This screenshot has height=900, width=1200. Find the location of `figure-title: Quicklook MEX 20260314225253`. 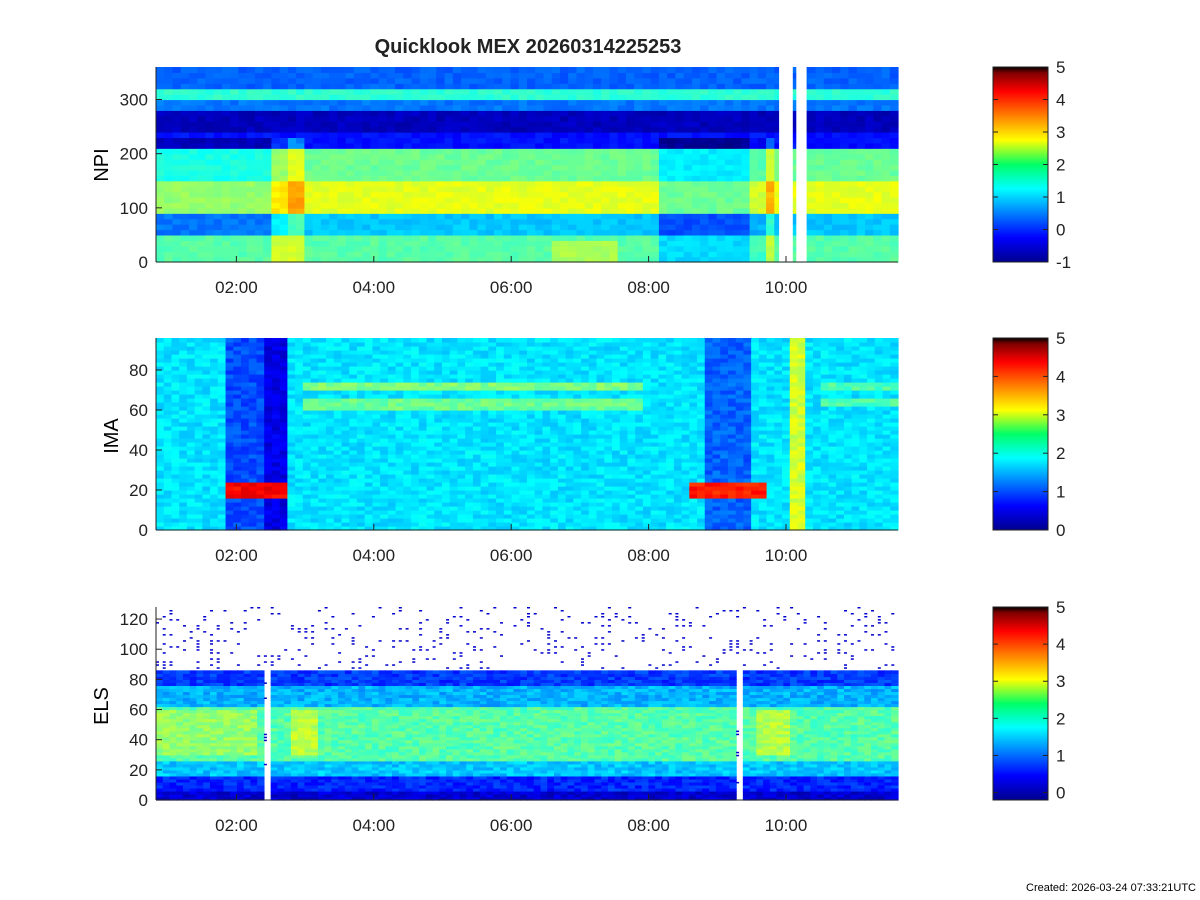

figure-title: Quicklook MEX 20260314225253 is located at coordinates (528, 47).